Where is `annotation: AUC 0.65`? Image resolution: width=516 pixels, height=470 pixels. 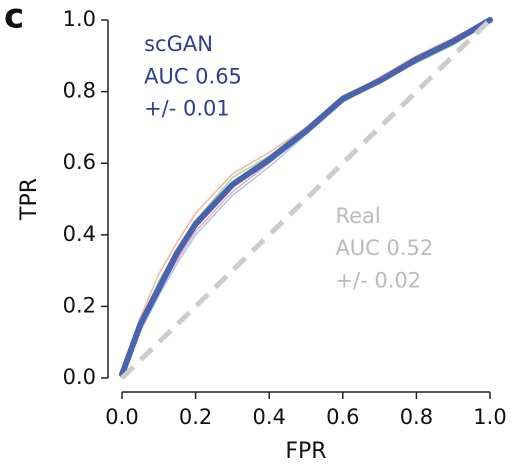 annotation: AUC 0.65 is located at coordinates (193, 76).